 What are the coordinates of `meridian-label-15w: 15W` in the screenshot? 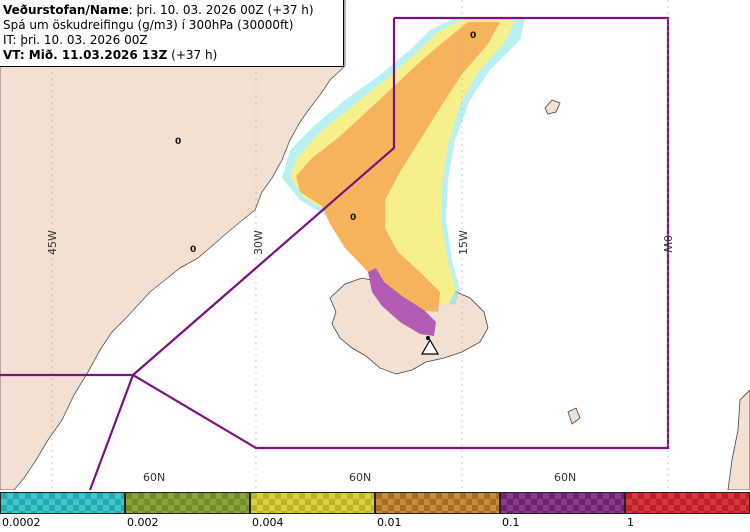 It's located at (463, 242).